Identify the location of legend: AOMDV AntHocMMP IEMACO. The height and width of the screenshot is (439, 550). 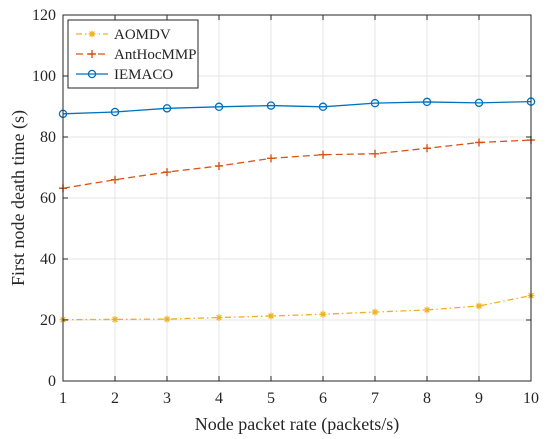
(133, 54).